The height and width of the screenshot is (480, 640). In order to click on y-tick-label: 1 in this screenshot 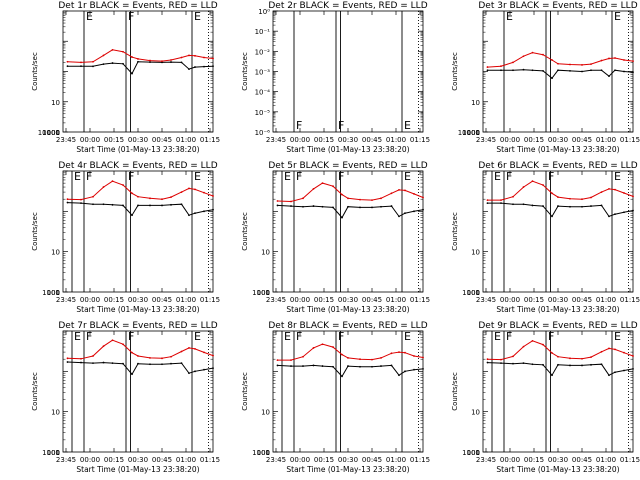, I will do `click(58, 453)`.